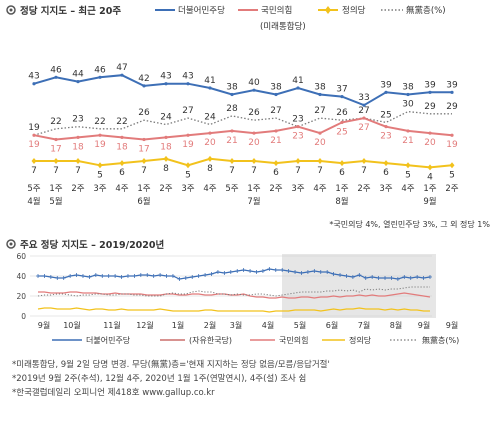 Image resolution: width=500 pixels, height=422 pixels. I want to click on data-label-minjoo: 44, so click(78, 75).